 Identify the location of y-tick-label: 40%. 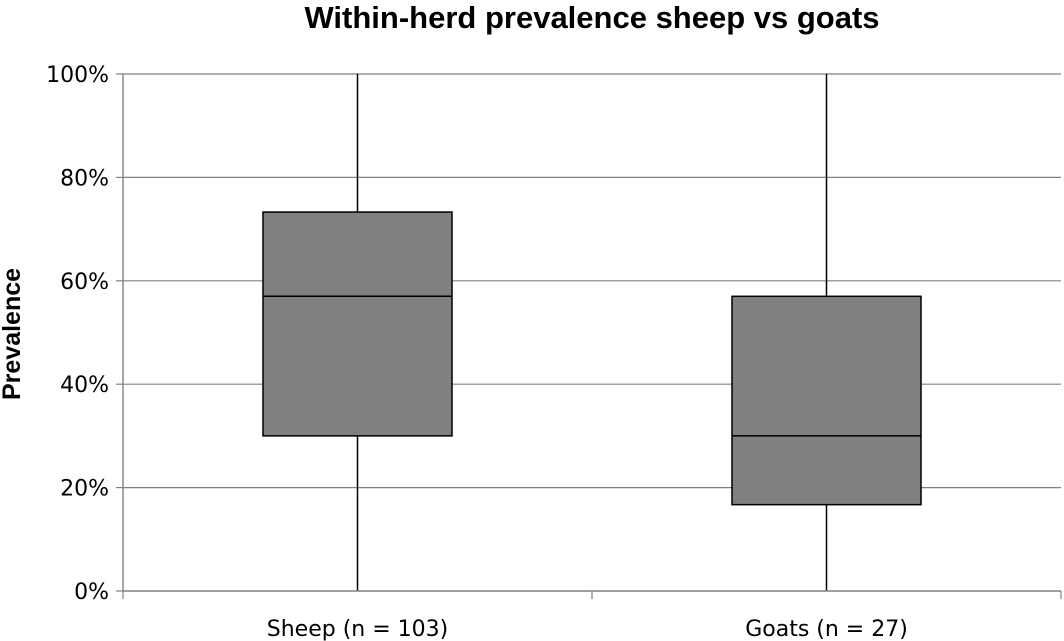
(84, 385).